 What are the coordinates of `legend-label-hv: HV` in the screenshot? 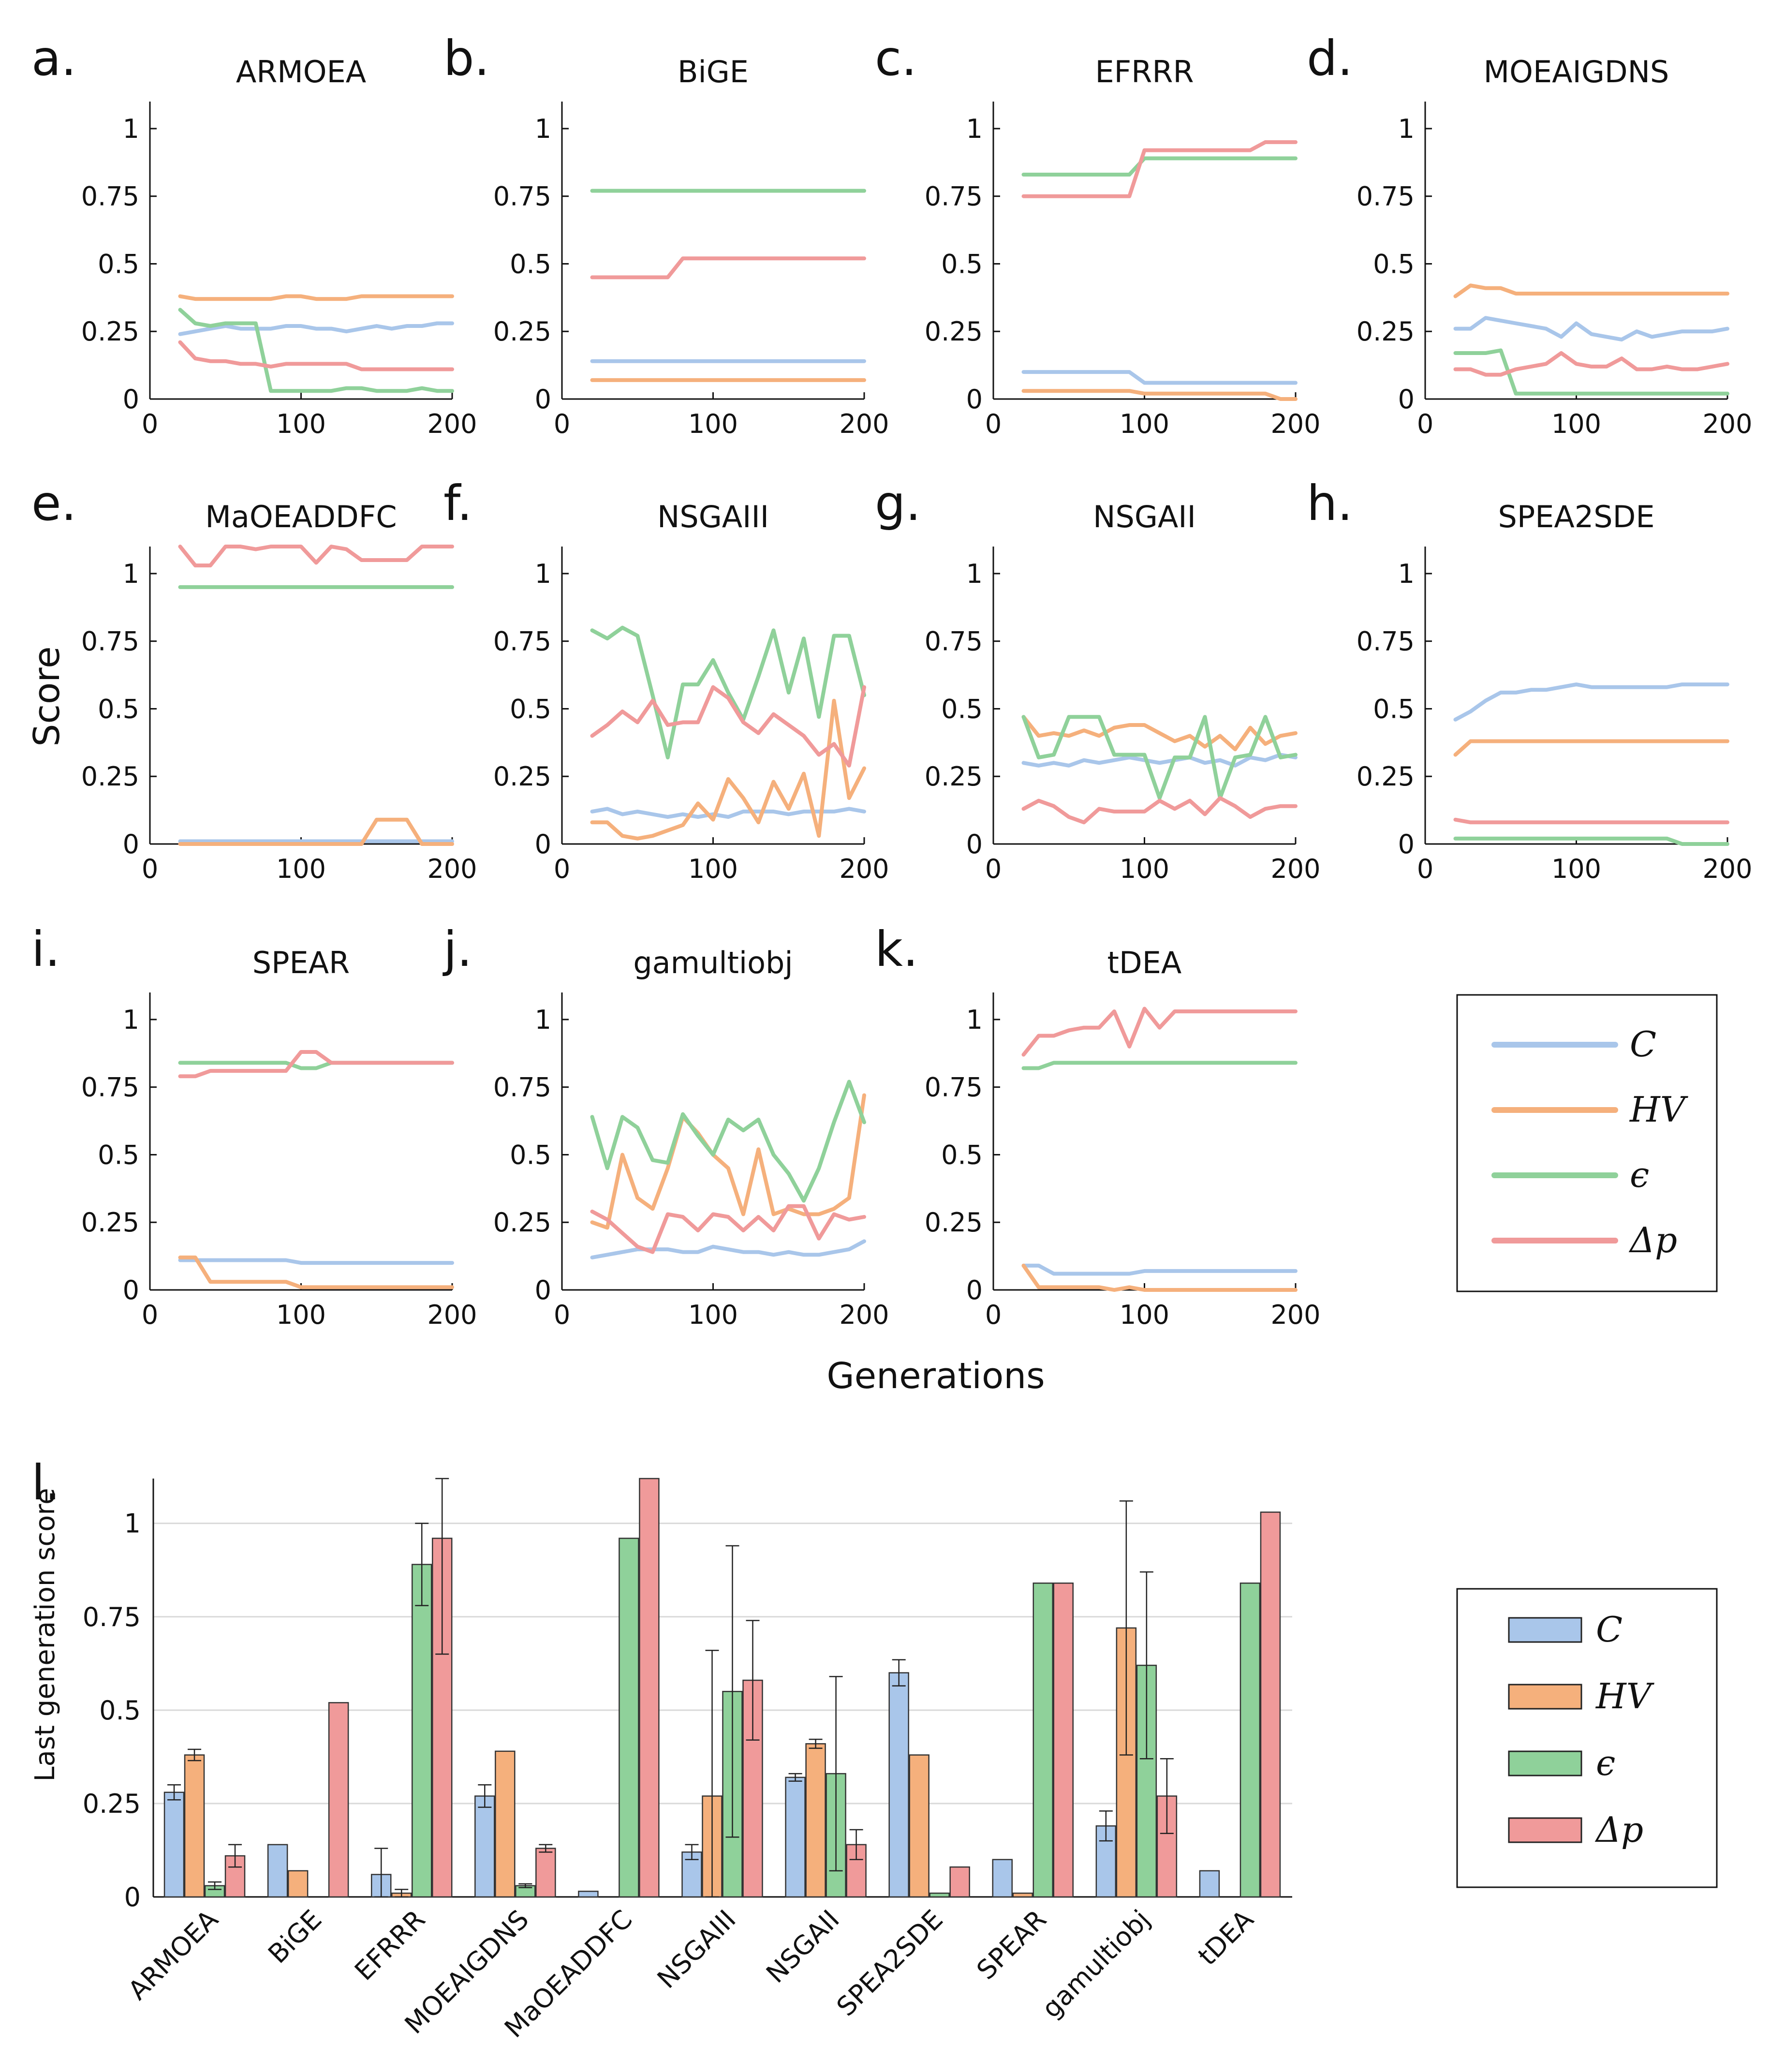 It's located at (1659, 1109).